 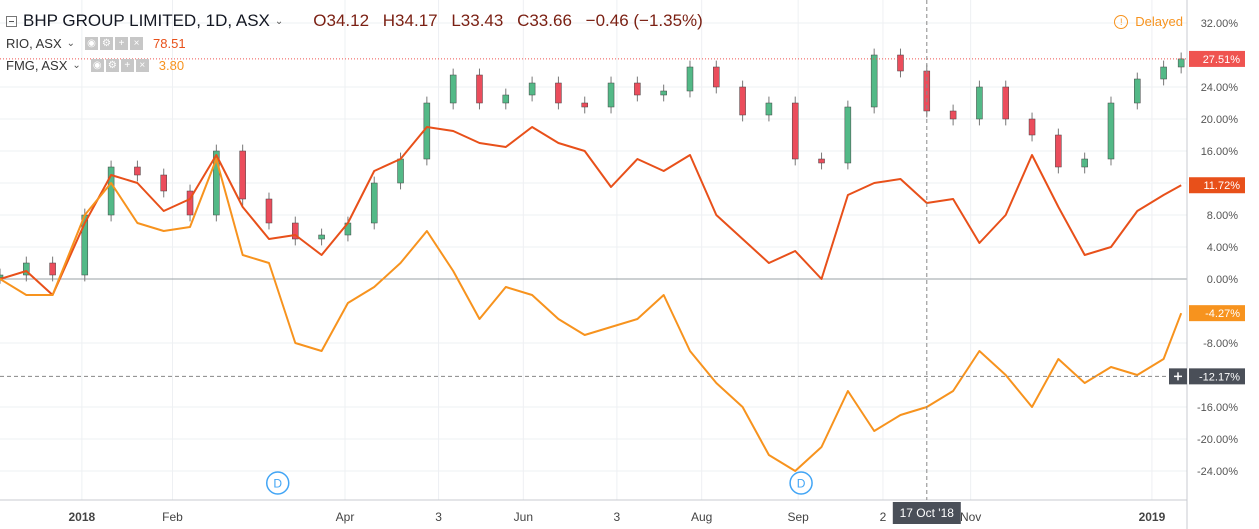 What do you see at coordinates (544, 20) in the screenshot?
I see `close-value: C33.66` at bounding box center [544, 20].